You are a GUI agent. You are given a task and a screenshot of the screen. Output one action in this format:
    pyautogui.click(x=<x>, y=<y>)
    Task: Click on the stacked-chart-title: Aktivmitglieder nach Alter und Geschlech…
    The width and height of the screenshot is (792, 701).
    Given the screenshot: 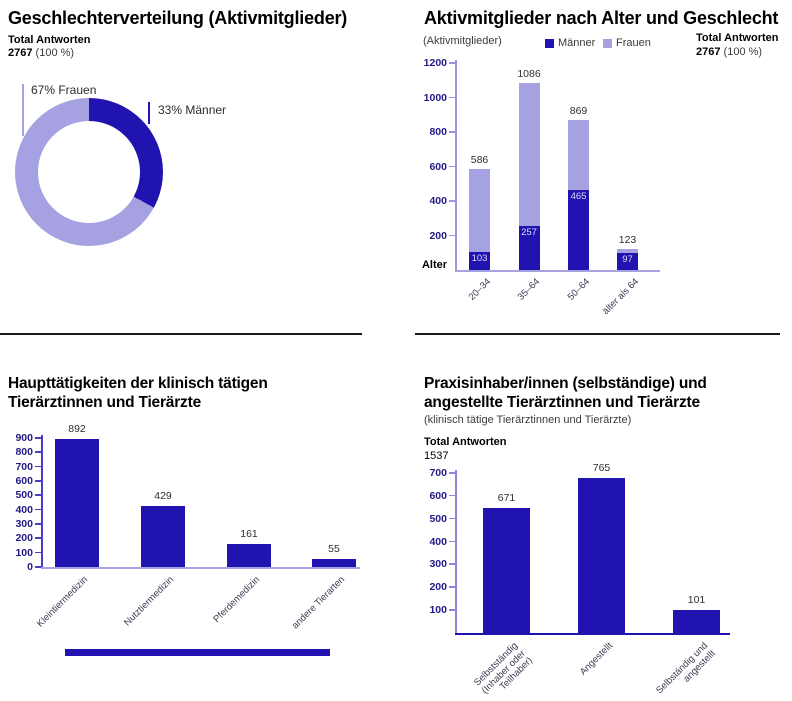 What is the action you would take?
    pyautogui.click(x=601, y=18)
    